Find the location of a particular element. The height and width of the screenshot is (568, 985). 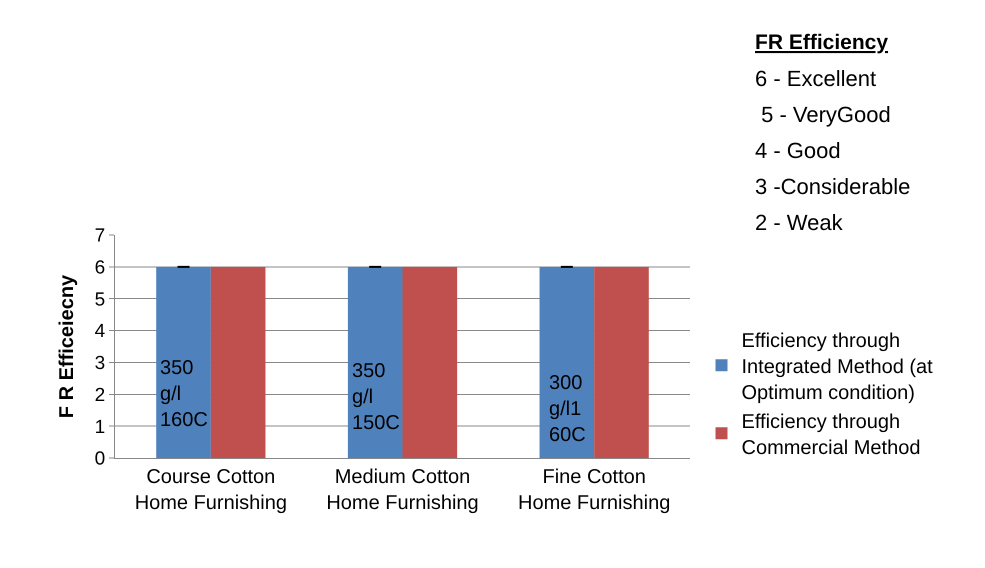

y-tick-label: 3 is located at coordinates (100, 363).